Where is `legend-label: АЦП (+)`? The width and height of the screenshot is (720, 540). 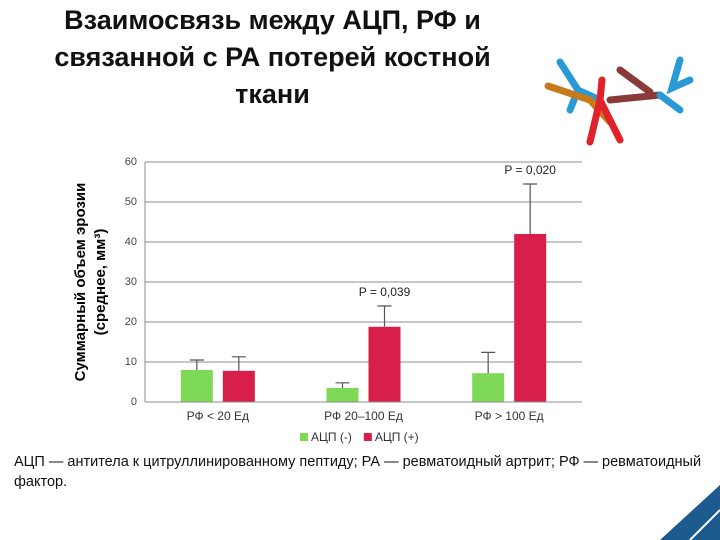
legend-label: АЦП (+) is located at coordinates (397, 437).